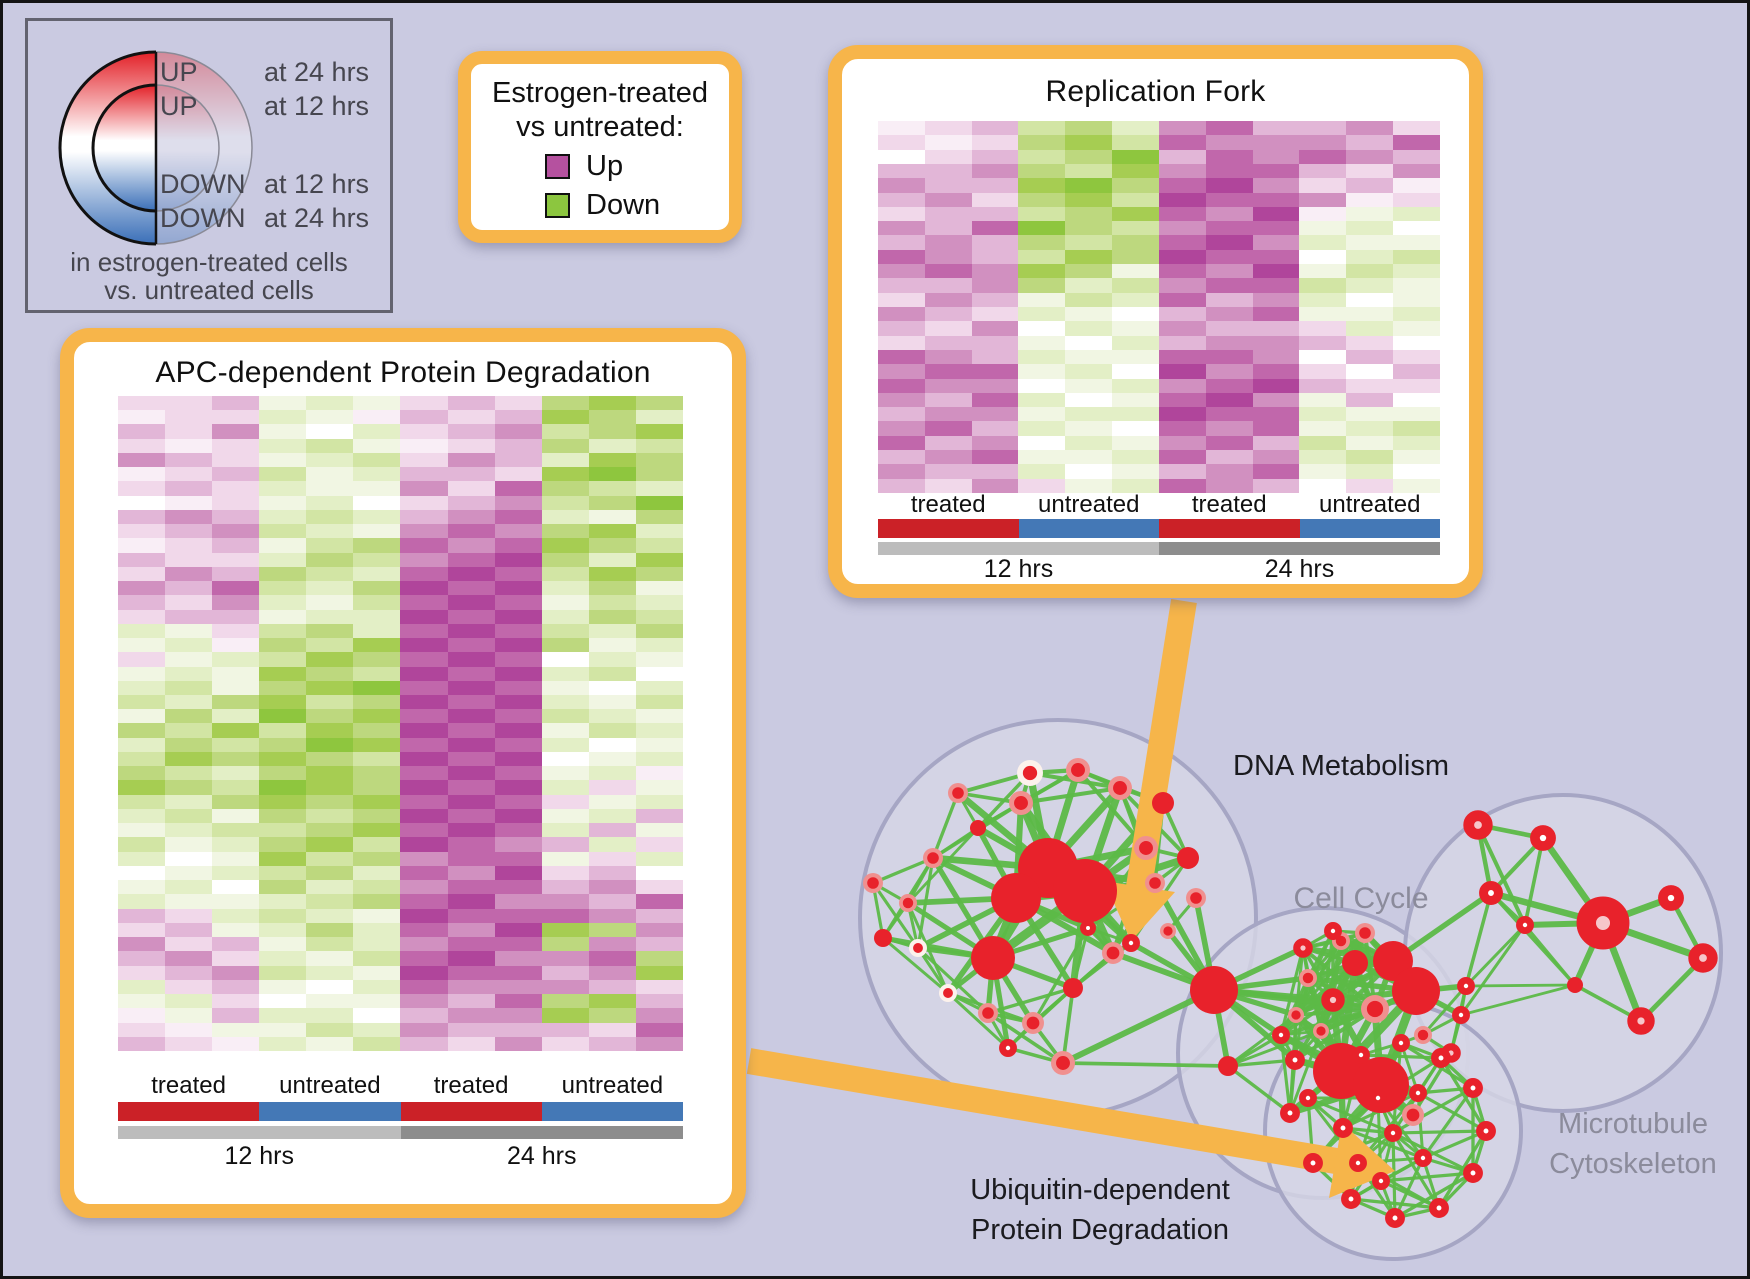  I want to click on down-outer-label: DOWN, so click(202, 218).